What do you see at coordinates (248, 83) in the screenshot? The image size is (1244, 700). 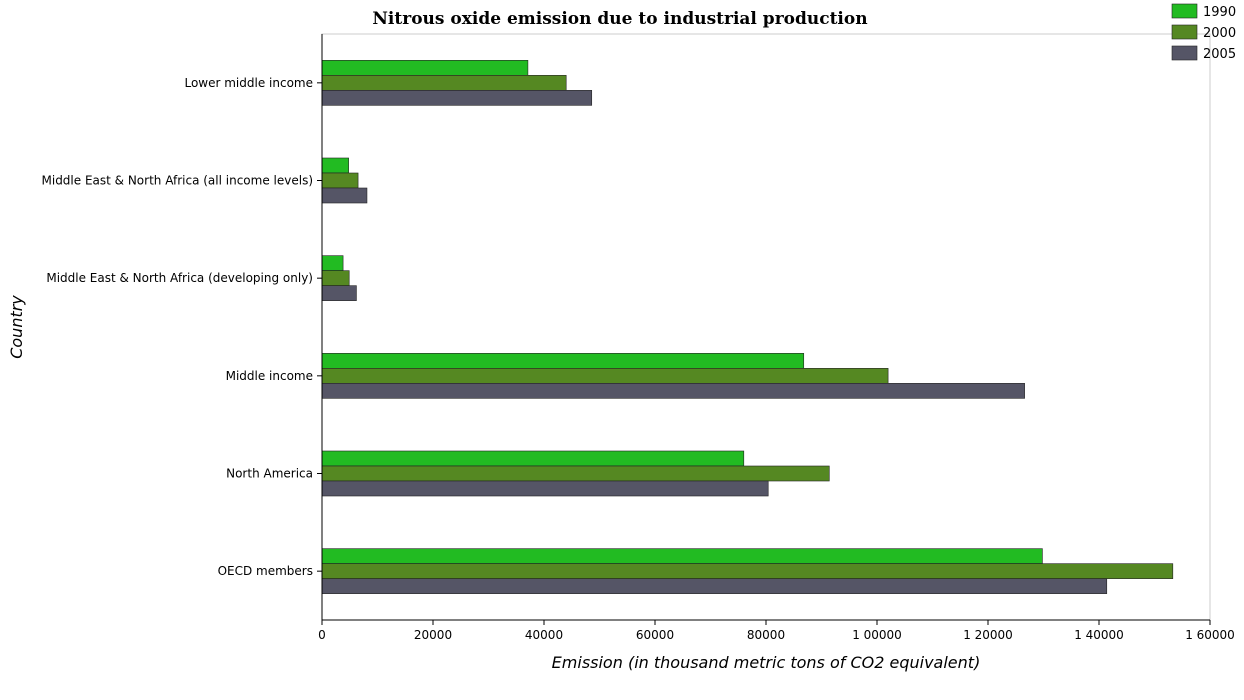 I see `y-tick-label: Lower middle income` at bounding box center [248, 83].